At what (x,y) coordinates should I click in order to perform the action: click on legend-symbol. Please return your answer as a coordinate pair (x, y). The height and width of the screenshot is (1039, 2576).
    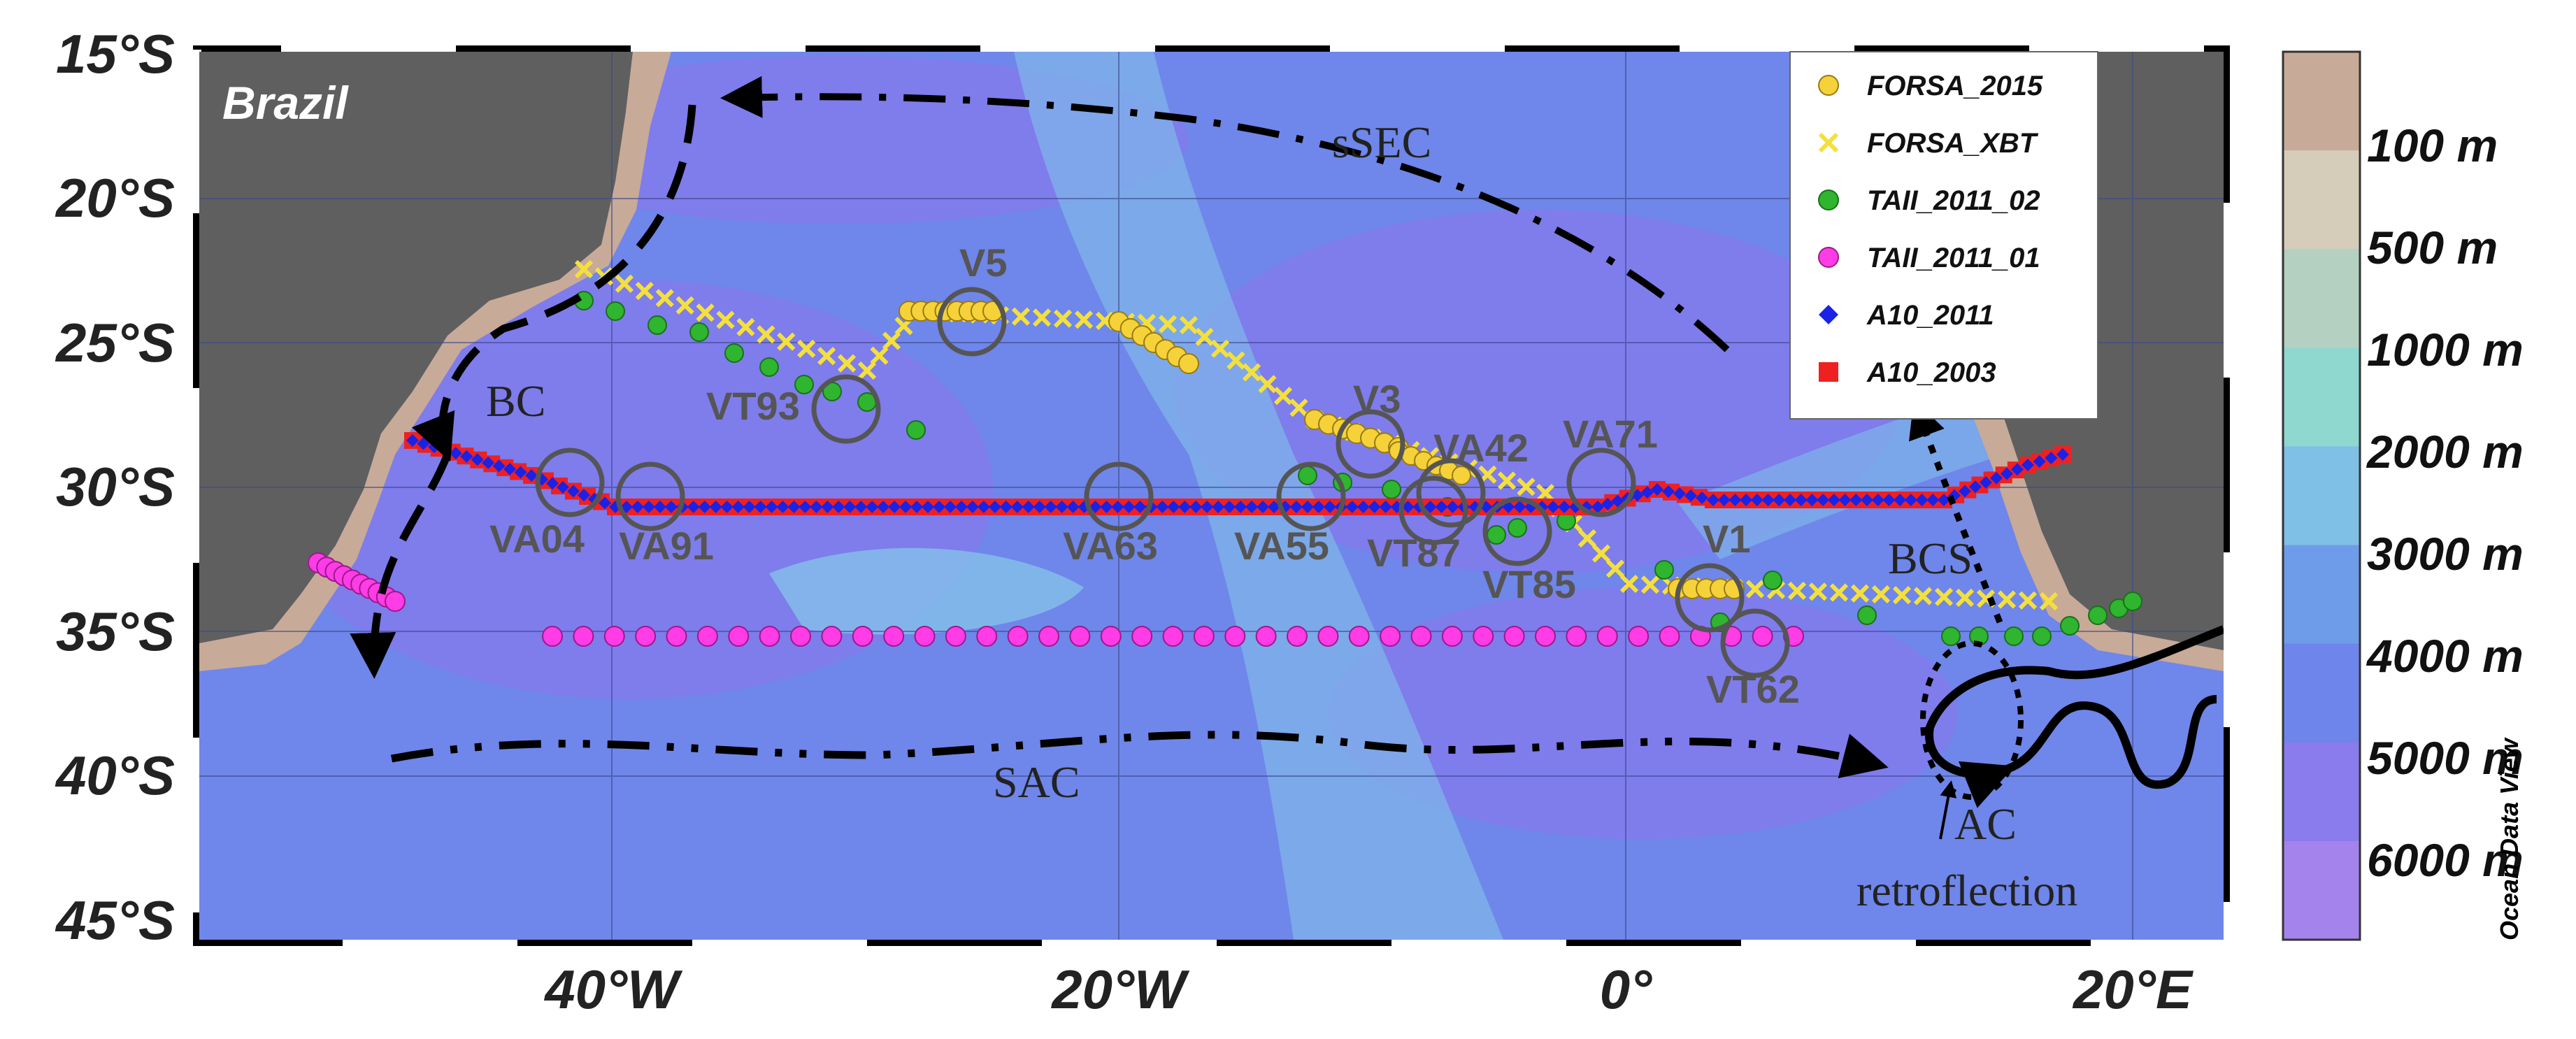
    Looking at the image, I should click on (1828, 142).